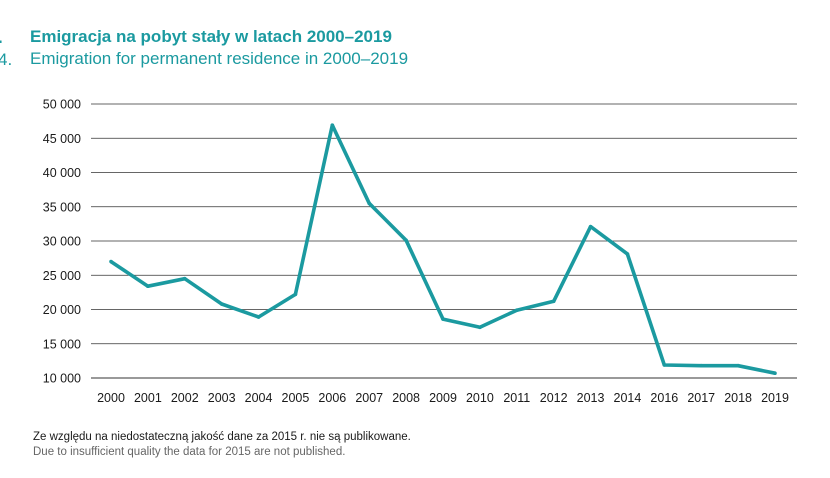  I want to click on x-tick-label: 2001, so click(148, 398).